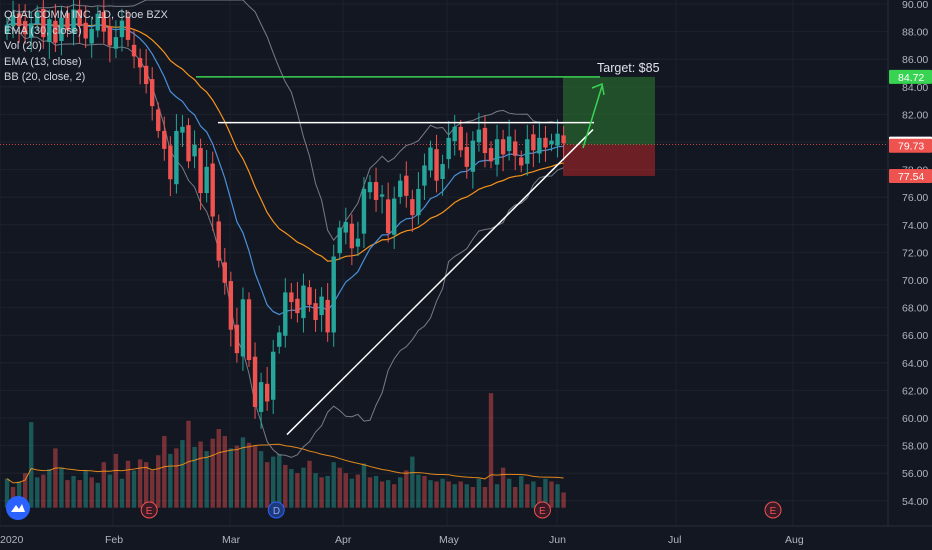 The width and height of the screenshot is (932, 550). I want to click on x-tick-label: Jul, so click(674, 540).